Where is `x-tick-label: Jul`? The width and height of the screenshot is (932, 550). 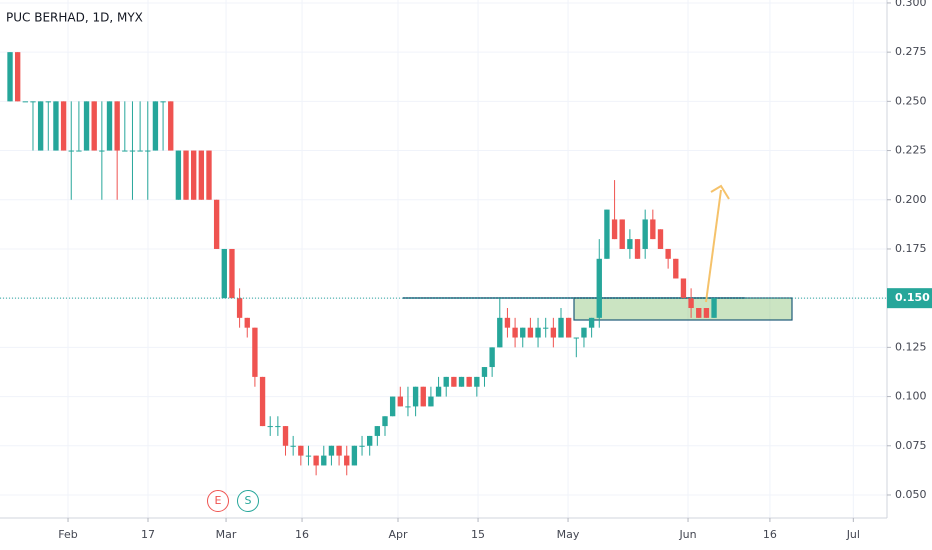 x-tick-label: Jul is located at coordinates (853, 534).